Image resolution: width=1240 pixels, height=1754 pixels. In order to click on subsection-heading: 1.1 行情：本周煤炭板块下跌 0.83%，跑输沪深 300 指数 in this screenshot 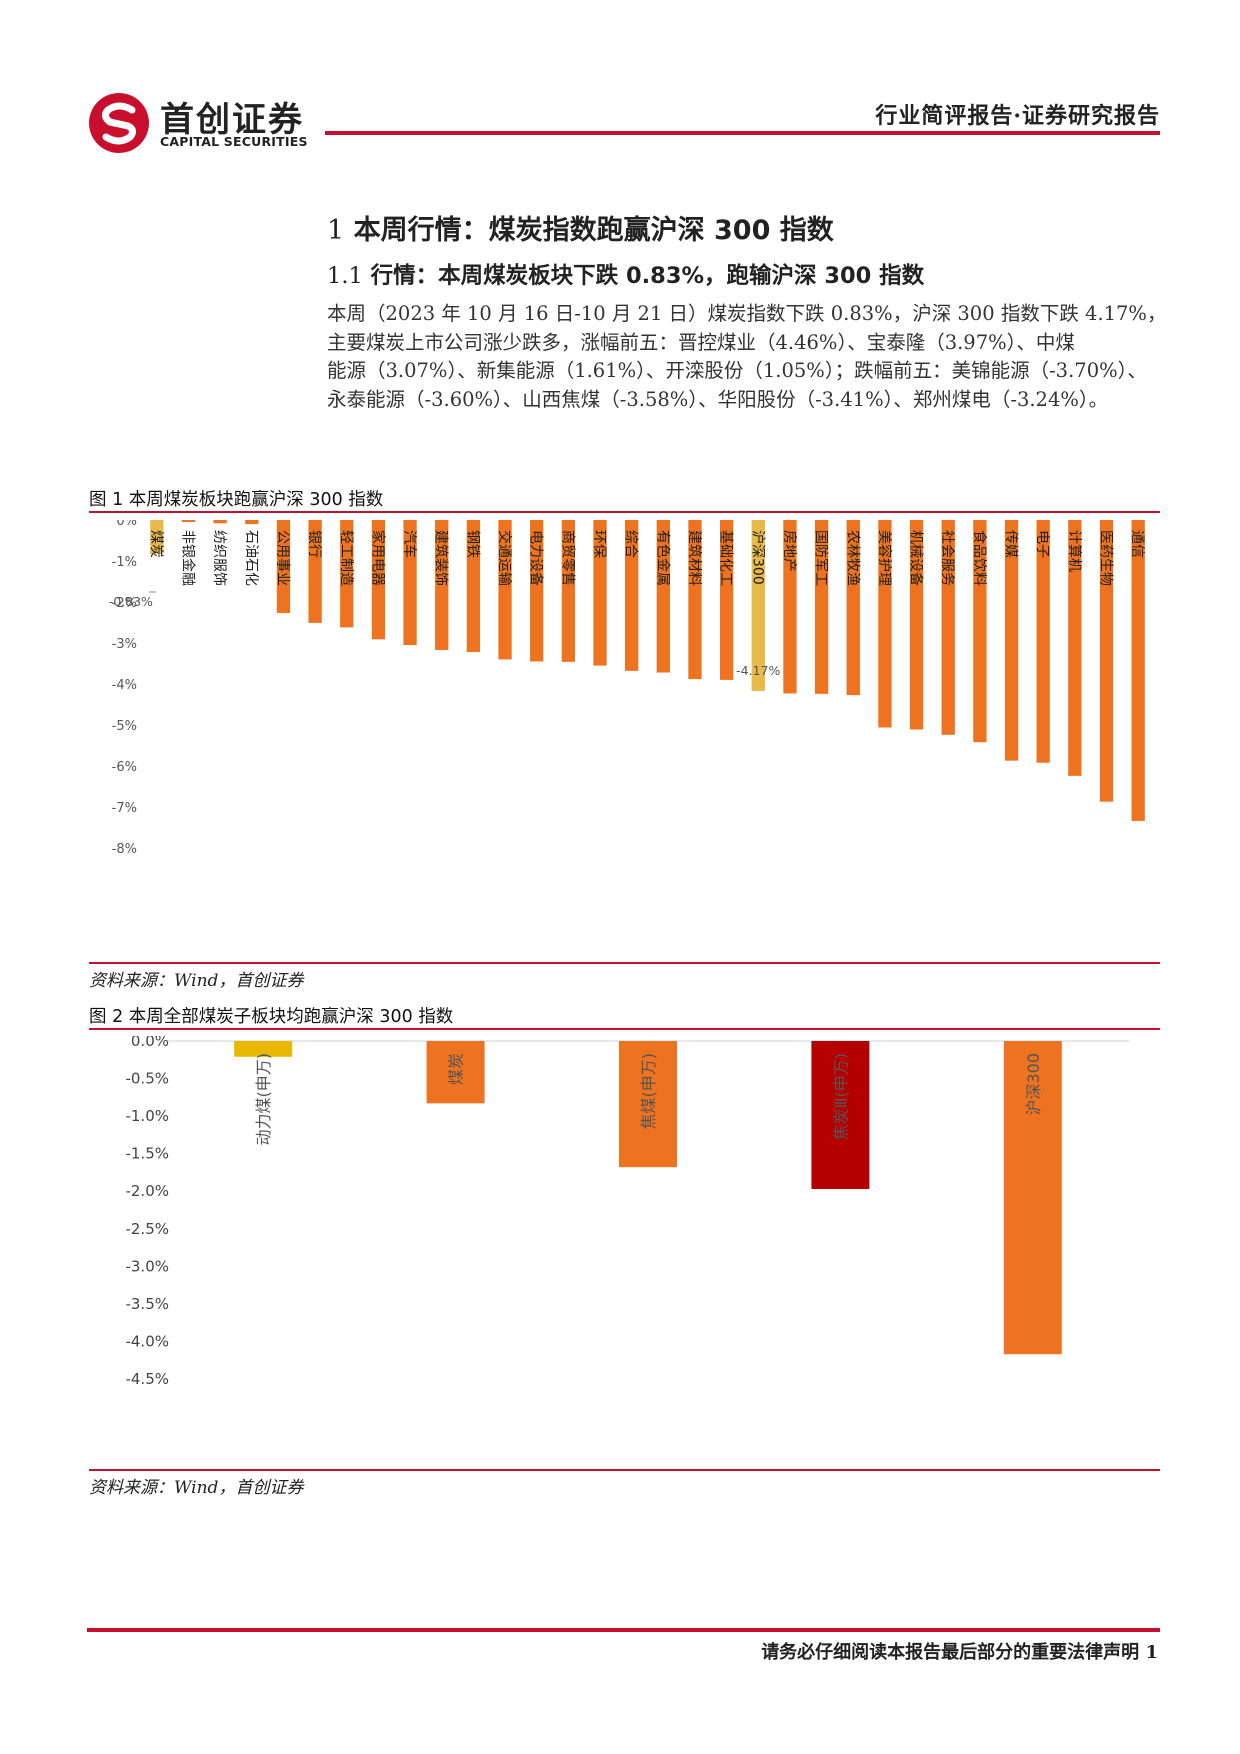, I will do `click(625, 274)`.